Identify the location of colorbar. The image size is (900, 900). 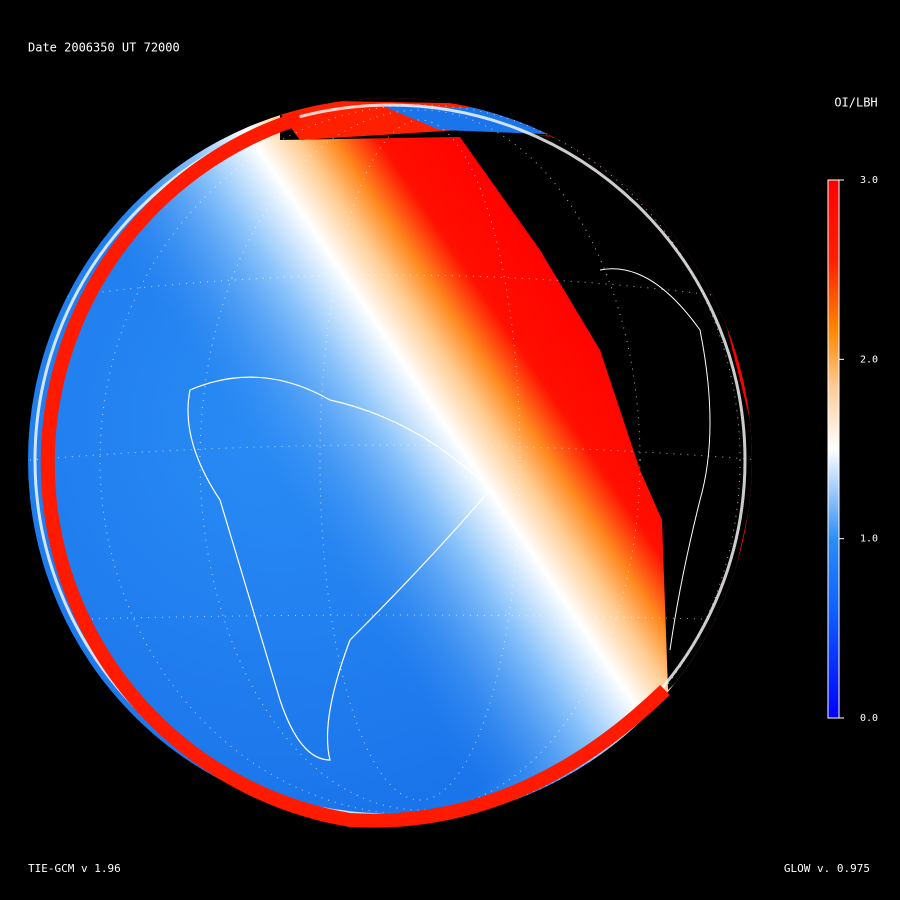
(833, 449).